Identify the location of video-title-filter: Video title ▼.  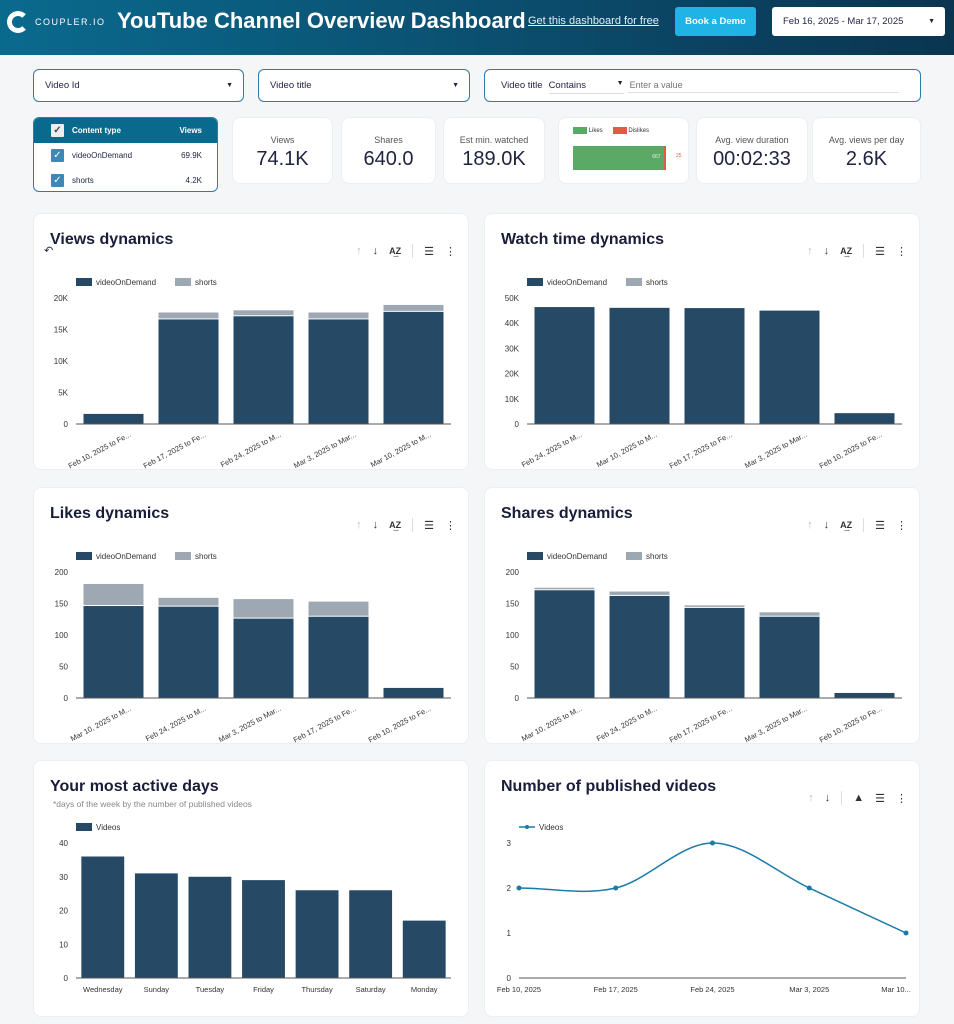
(364, 85).